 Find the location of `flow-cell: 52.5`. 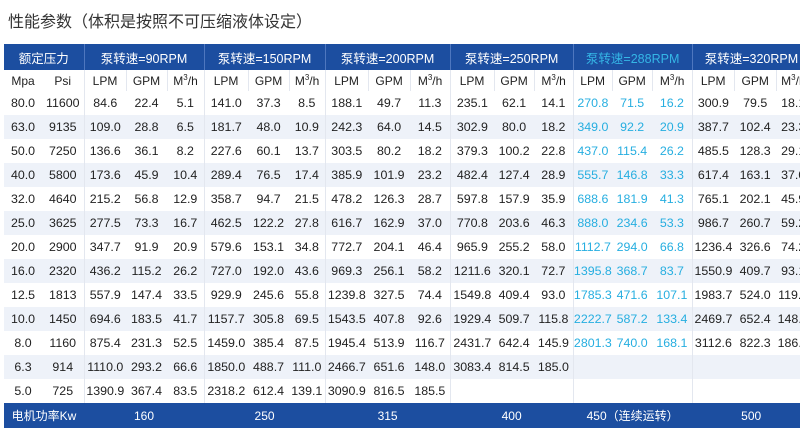

flow-cell: 52.5 is located at coordinates (185, 343).